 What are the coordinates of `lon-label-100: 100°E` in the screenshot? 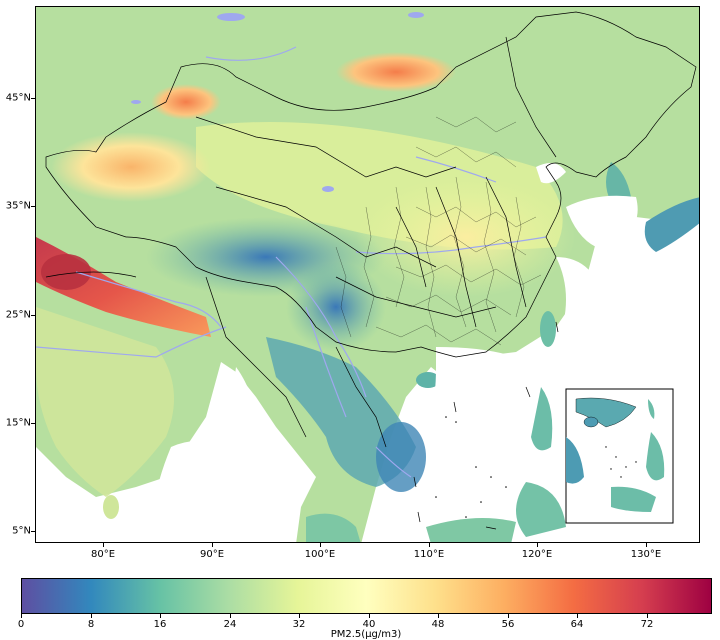 It's located at (320, 554).